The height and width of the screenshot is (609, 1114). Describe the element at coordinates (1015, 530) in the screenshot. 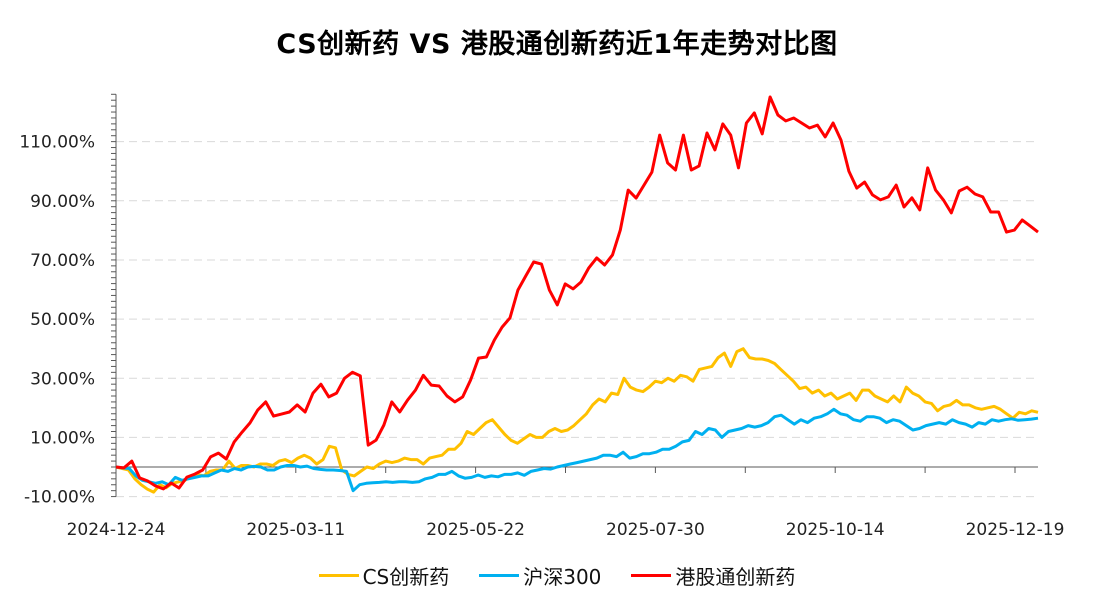

I see `x-tick-label: 2025-12-19` at that location.